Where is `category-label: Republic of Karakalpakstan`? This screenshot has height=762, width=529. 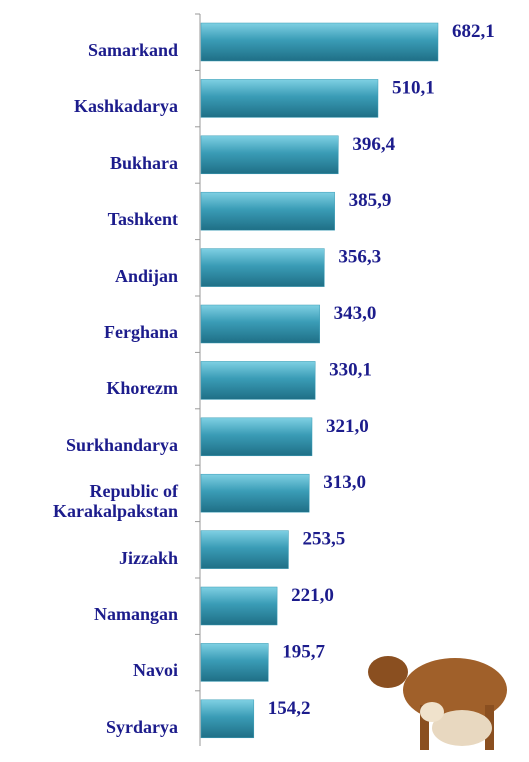
category-label: Republic of Karakalpakstan is located at coordinates (115, 501).